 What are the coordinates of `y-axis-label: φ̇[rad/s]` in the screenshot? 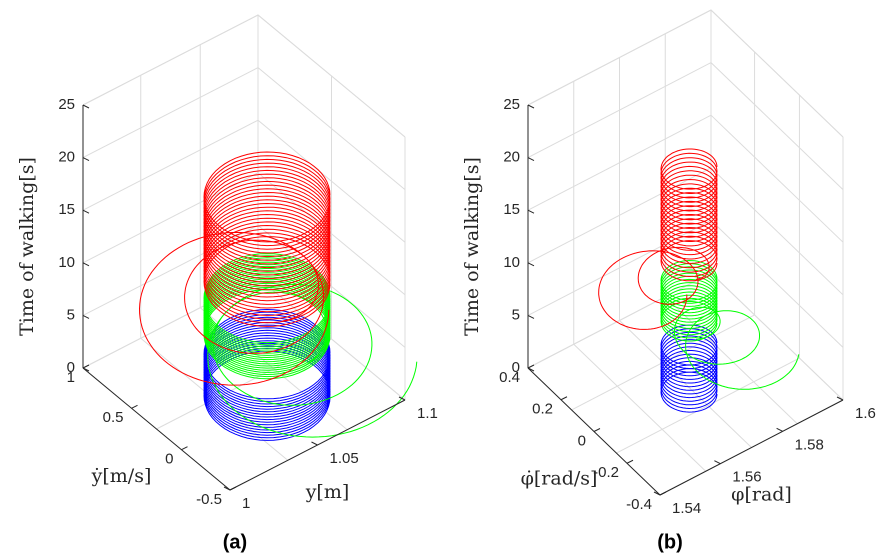 It's located at (559, 479).